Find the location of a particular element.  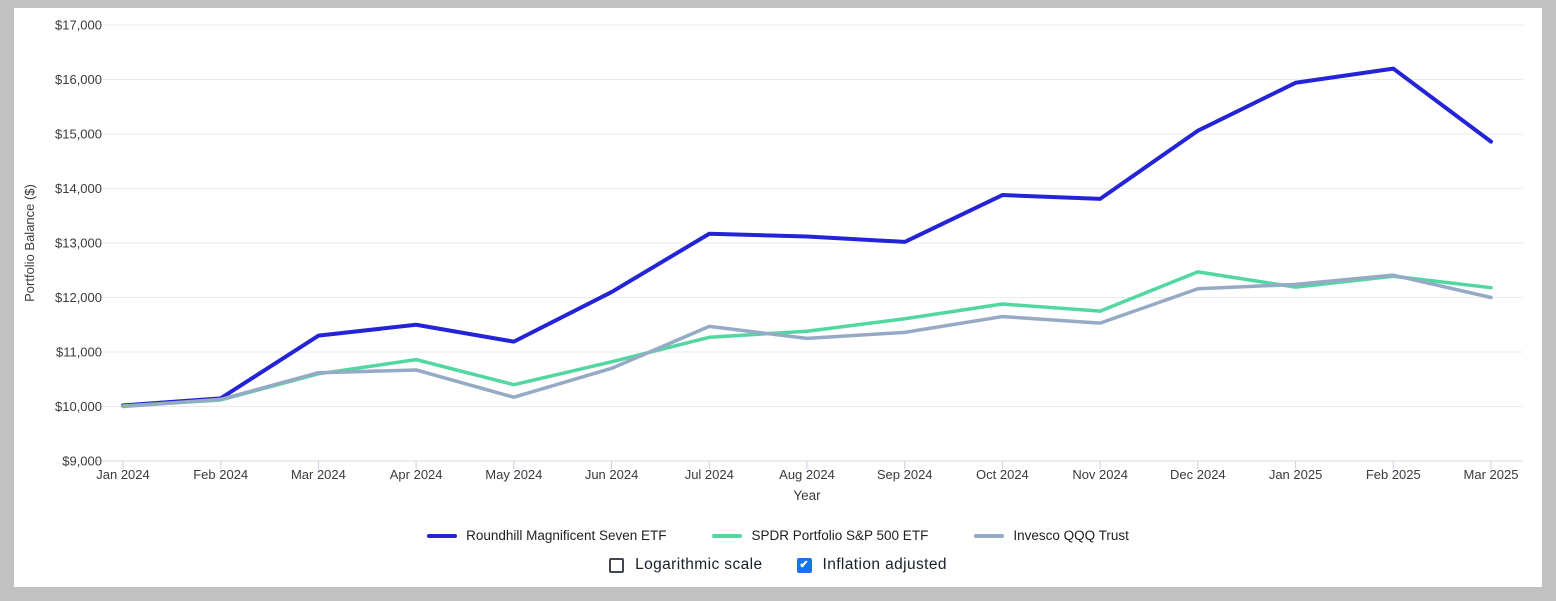

x-tick-label: Jan 2025 is located at coordinates (1296, 474).